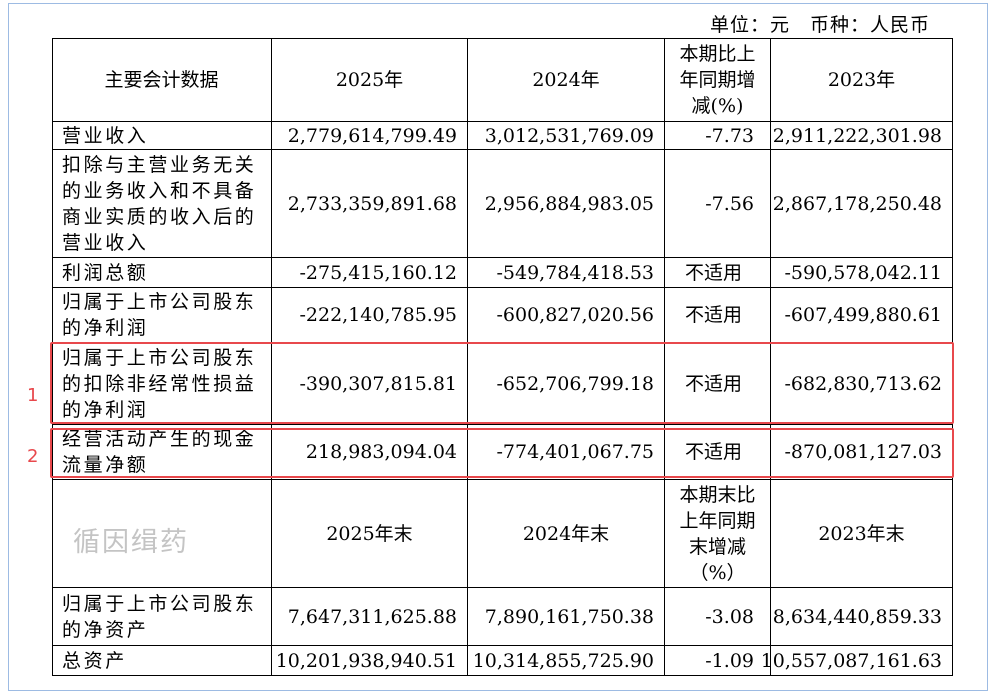 The image size is (1000, 697). Describe the element at coordinates (33, 395) in the screenshot. I see `highlight-label: 1` at that location.